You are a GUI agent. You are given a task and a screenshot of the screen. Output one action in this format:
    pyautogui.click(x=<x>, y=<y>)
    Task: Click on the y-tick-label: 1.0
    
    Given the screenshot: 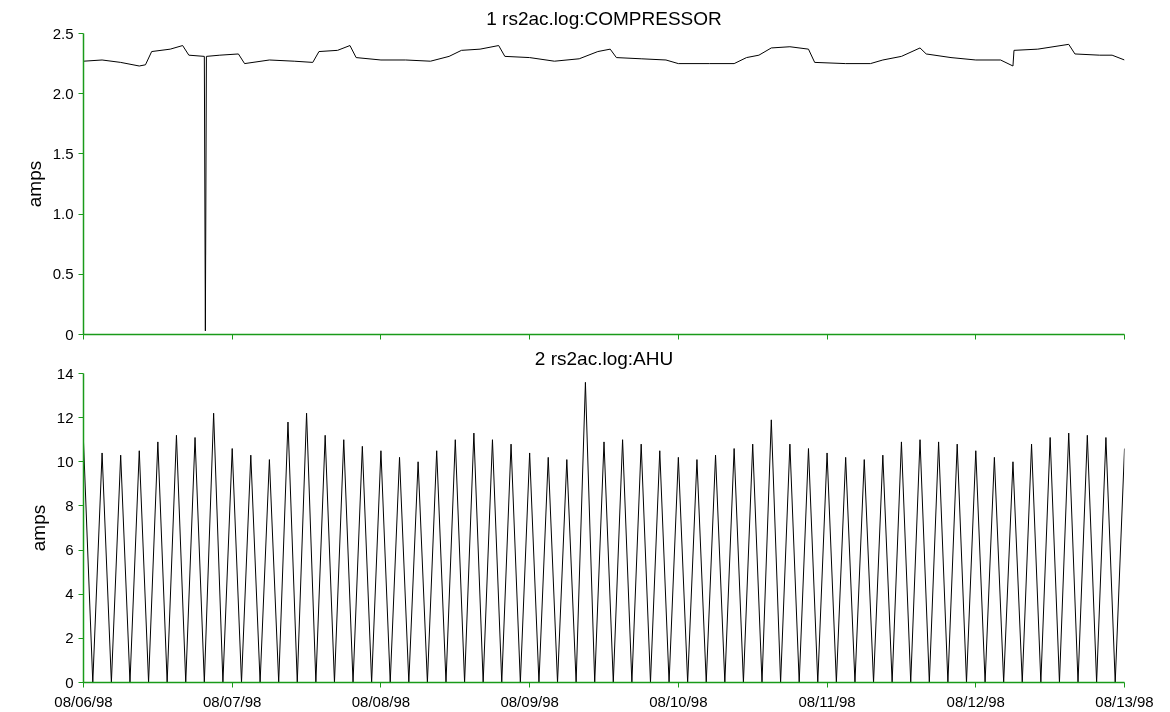 What is the action you would take?
    pyautogui.click(x=63, y=214)
    